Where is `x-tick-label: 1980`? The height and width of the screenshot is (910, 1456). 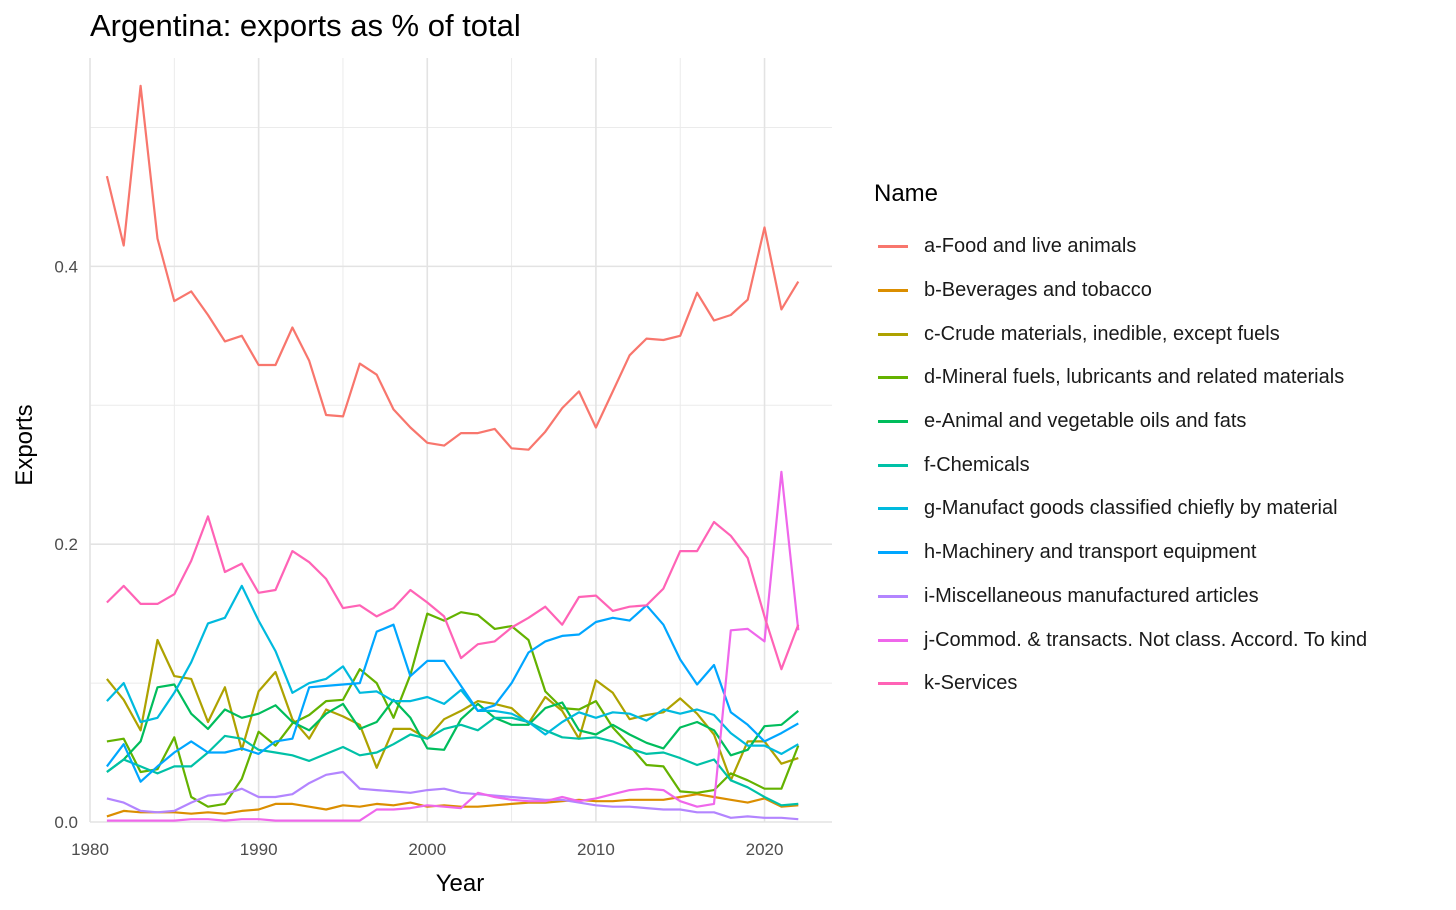 x-tick-label: 1980 is located at coordinates (90, 849).